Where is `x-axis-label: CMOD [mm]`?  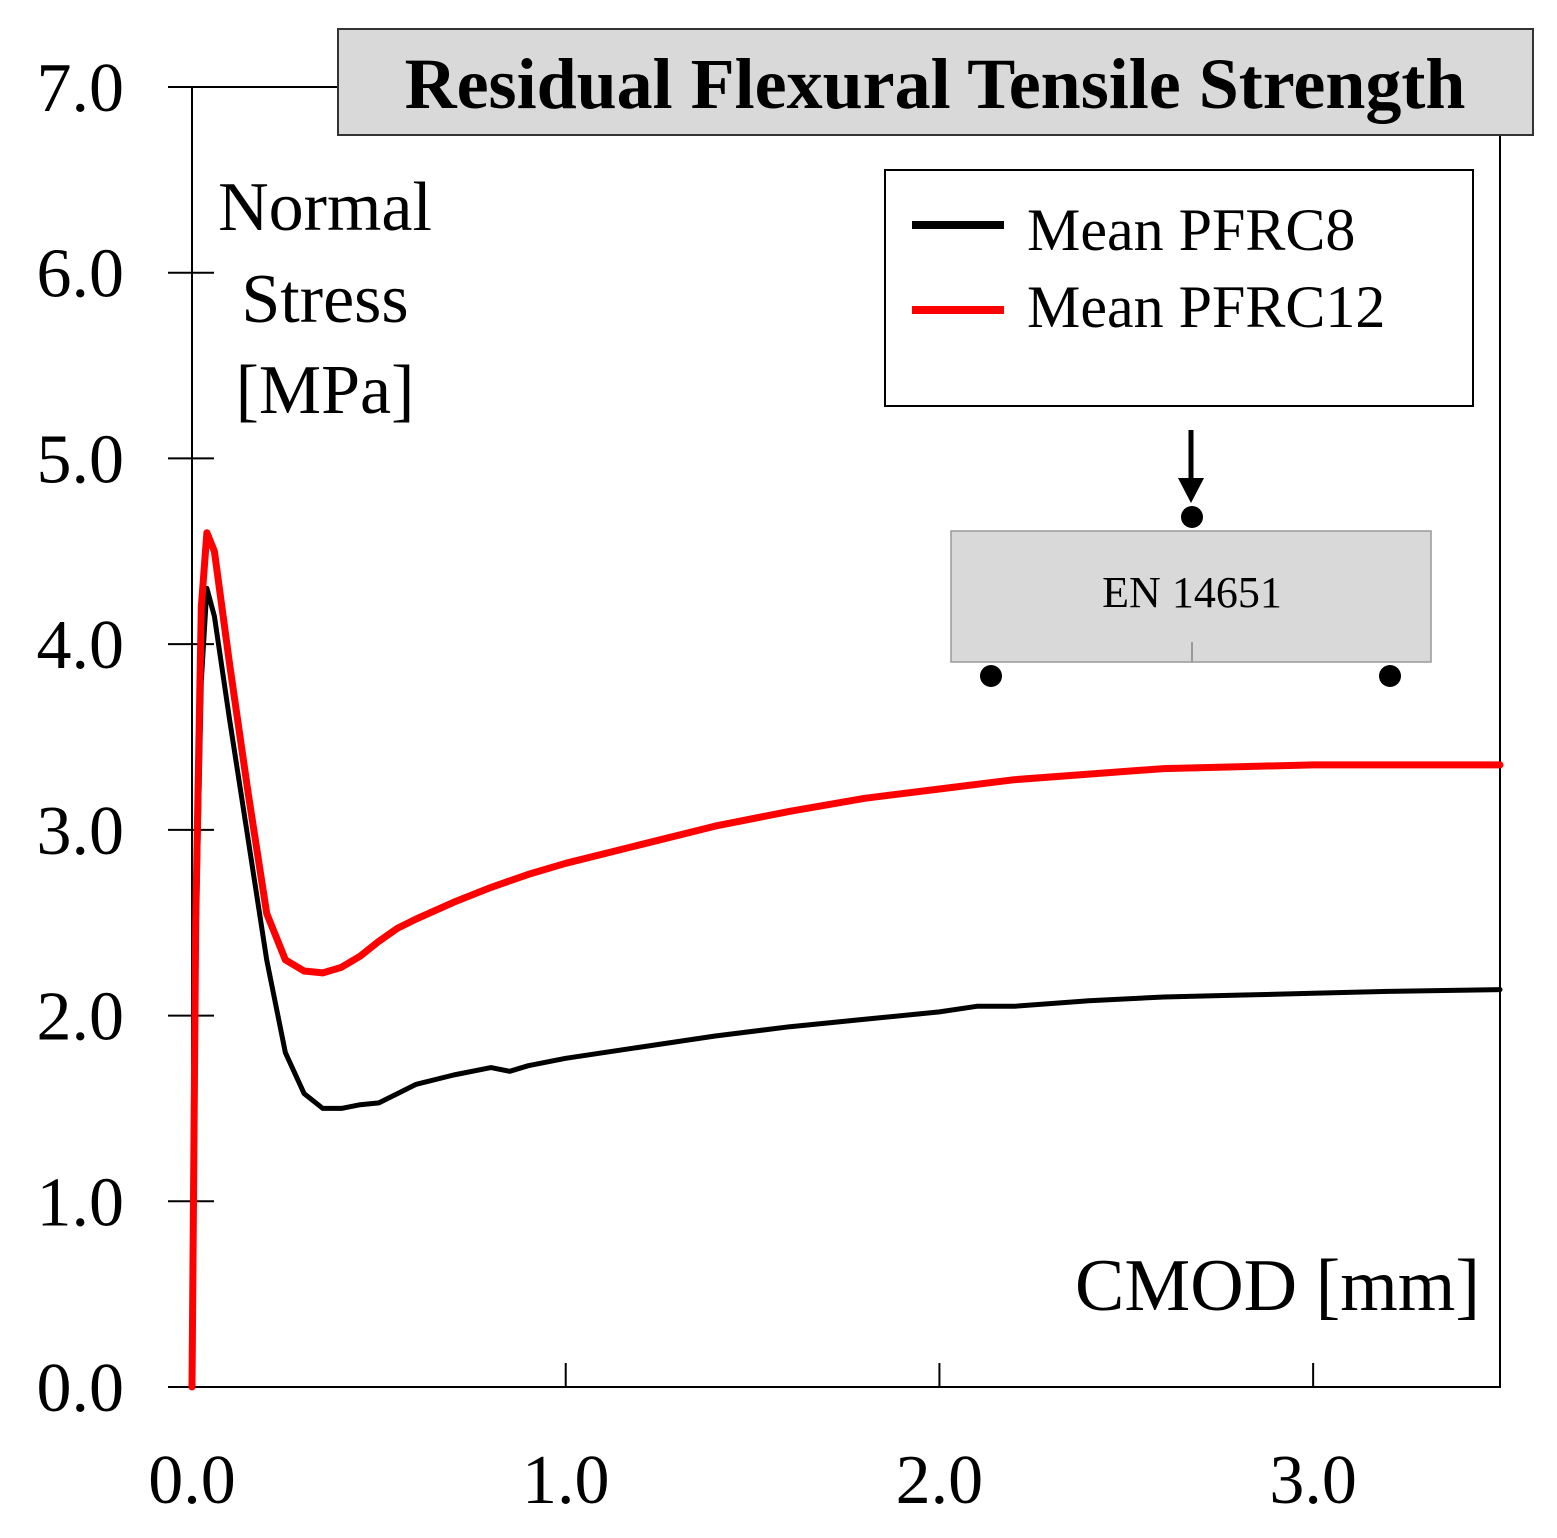
x-axis-label: CMOD [mm] is located at coordinates (1277, 1286).